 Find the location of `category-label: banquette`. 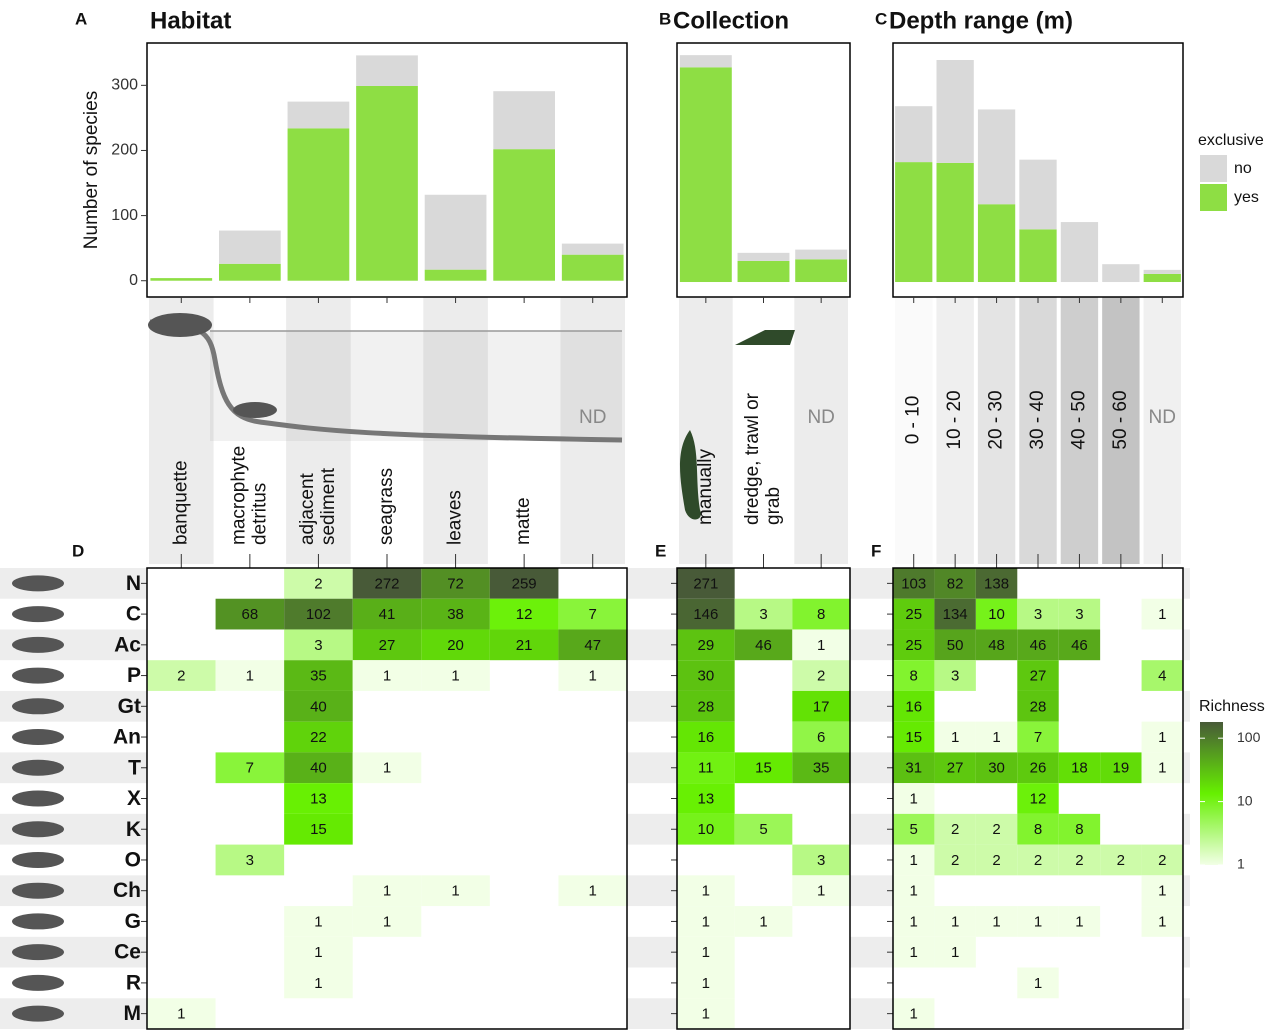

category-label: banquette is located at coordinates (180, 502).